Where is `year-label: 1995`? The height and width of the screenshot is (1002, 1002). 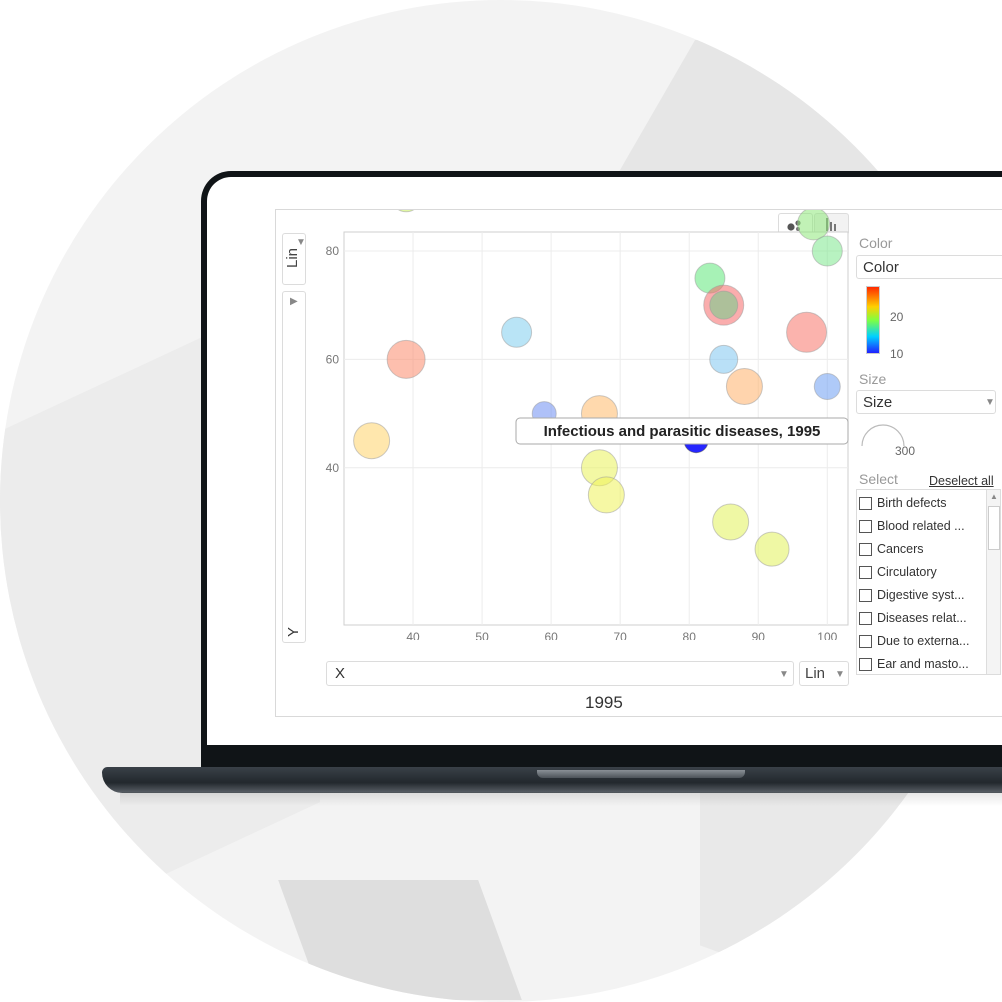
year-label: 1995 is located at coordinates (604, 702).